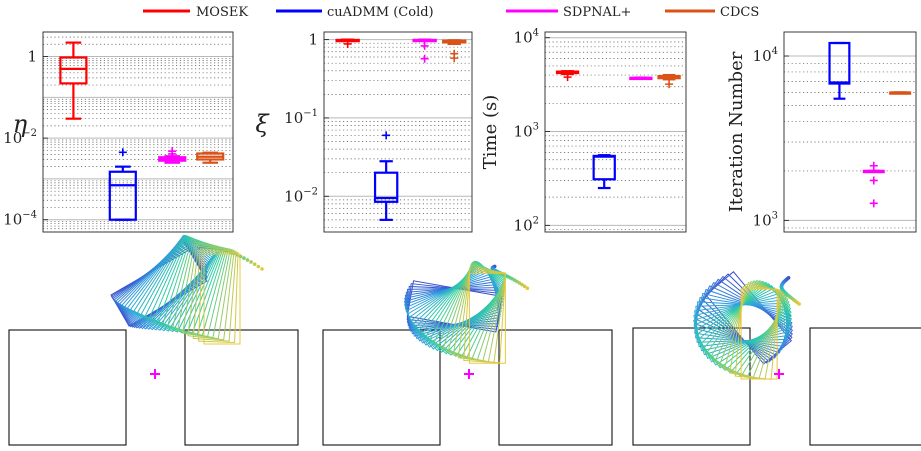 The height and width of the screenshot is (451, 921). Describe the element at coordinates (736, 131) in the screenshot. I see `iteration-axis-label: Iteration Number` at that location.